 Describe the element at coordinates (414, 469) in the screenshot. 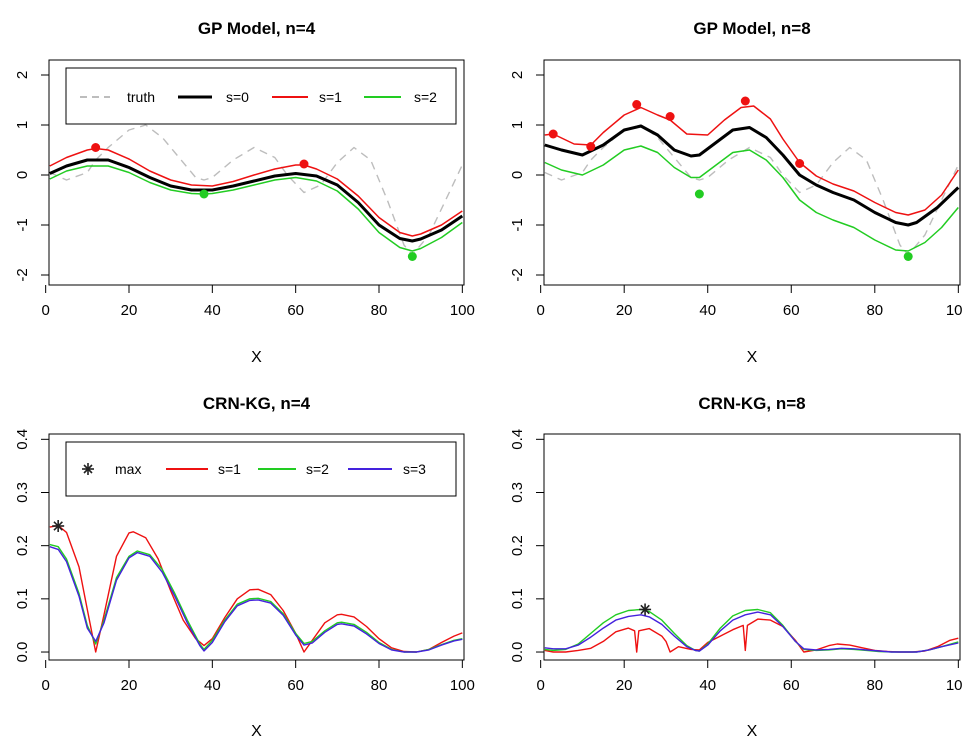

I see `legend-label-s3: s=3` at that location.